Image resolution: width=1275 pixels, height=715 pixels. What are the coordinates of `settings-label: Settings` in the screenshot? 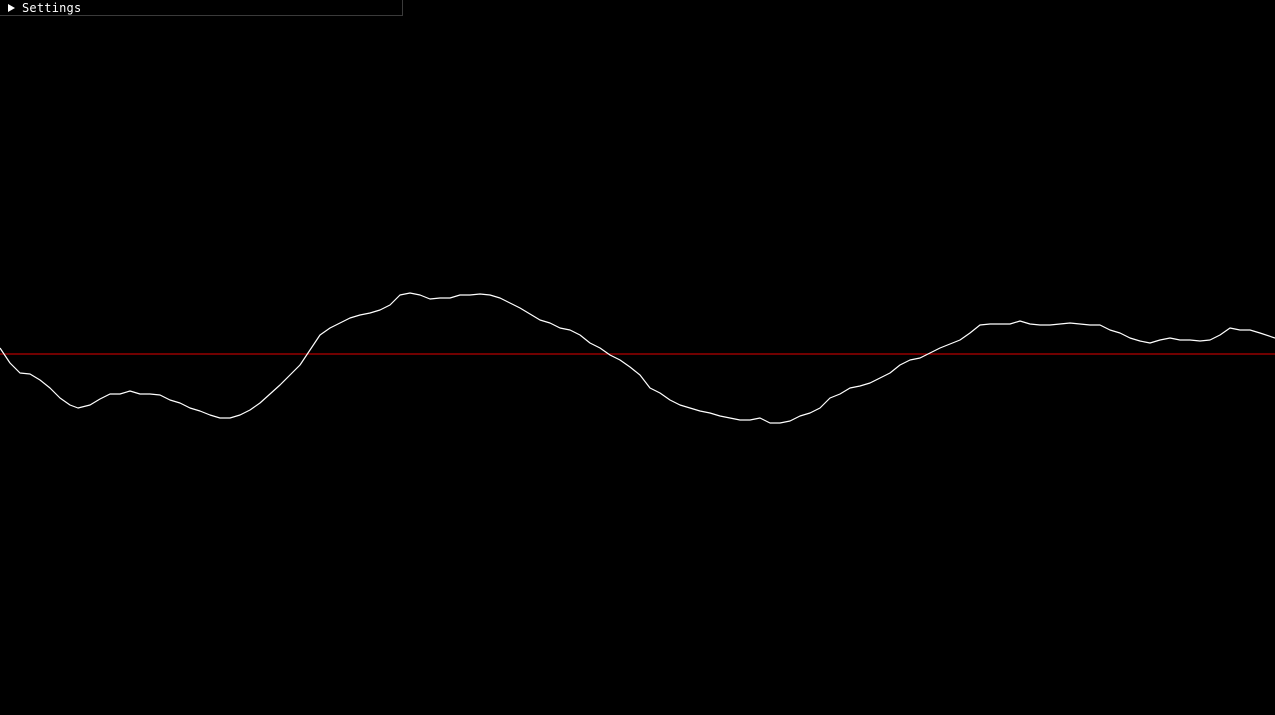 It's located at (52, 7).